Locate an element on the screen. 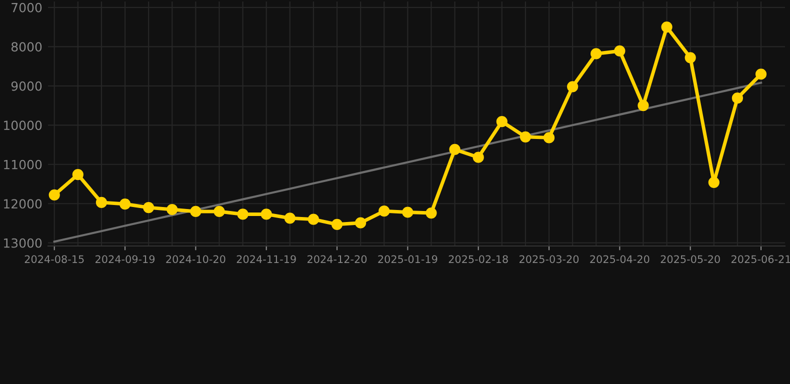 The width and height of the screenshot is (790, 384). y-tick-label: 7000 is located at coordinates (27, 7).